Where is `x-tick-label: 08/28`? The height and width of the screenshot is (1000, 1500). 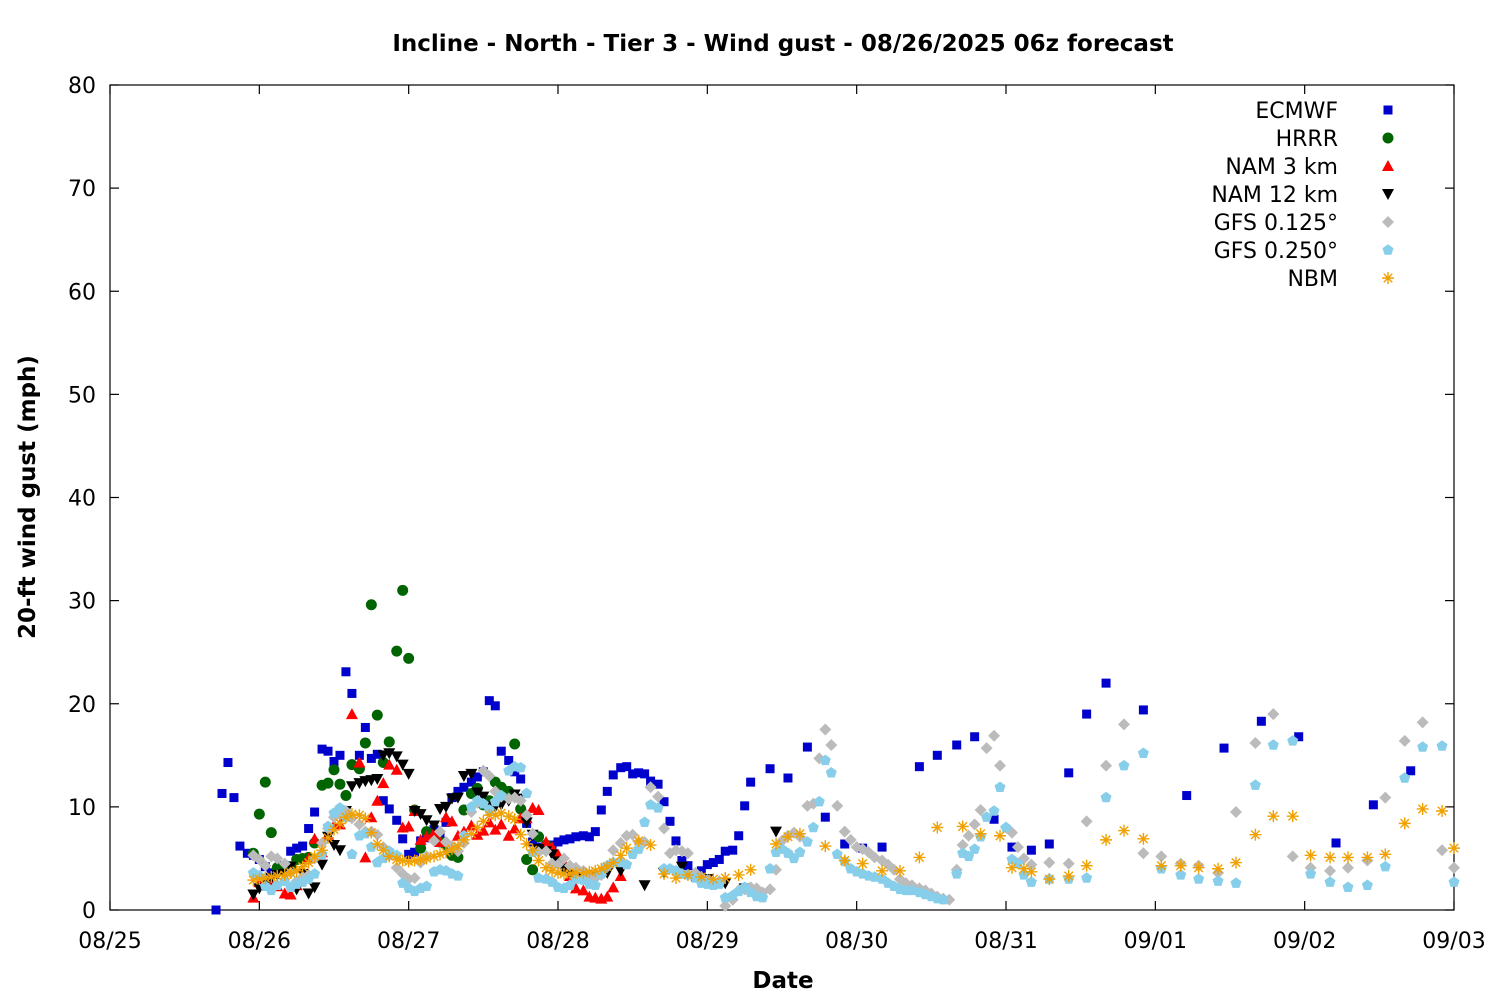 x-tick-label: 08/28 is located at coordinates (557, 941).